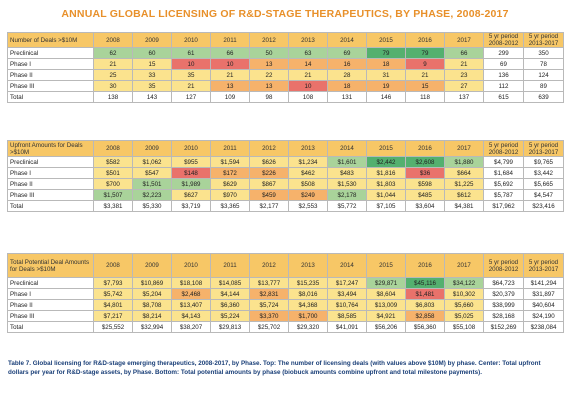 This screenshot has width=570, height=408. Describe the element at coordinates (425, 195) in the screenshot. I see `table-cell: $485` at that location.